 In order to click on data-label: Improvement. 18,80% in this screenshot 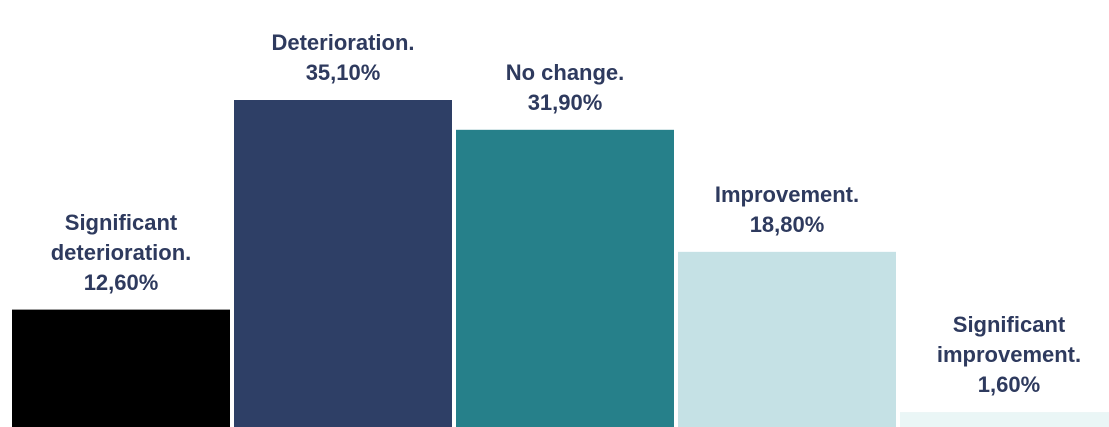, I will do `click(787, 210)`.